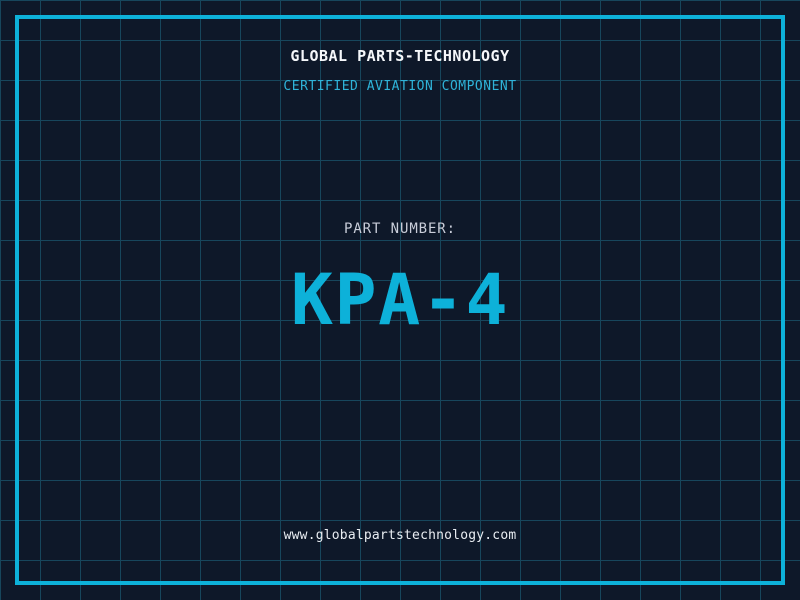 The image size is (800, 600). What do you see at coordinates (400, 56) in the screenshot?
I see `brand-title: GLOBAL PARTS-TECHNOLOGY` at bounding box center [400, 56].